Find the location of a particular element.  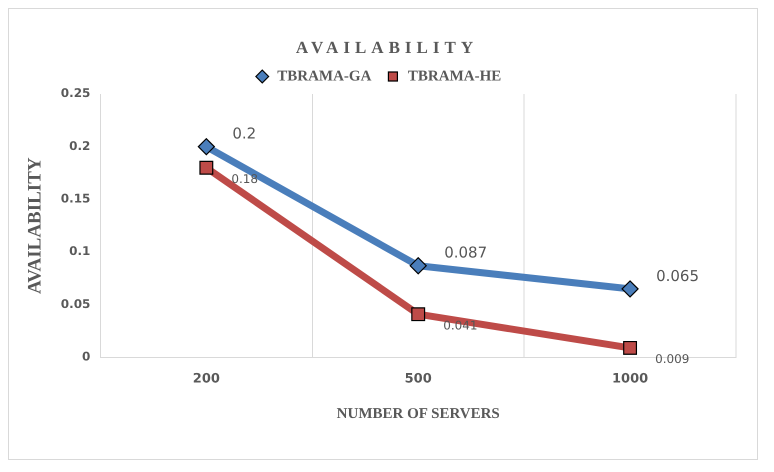

legend-label: TBRAMA-GA is located at coordinates (324, 76).